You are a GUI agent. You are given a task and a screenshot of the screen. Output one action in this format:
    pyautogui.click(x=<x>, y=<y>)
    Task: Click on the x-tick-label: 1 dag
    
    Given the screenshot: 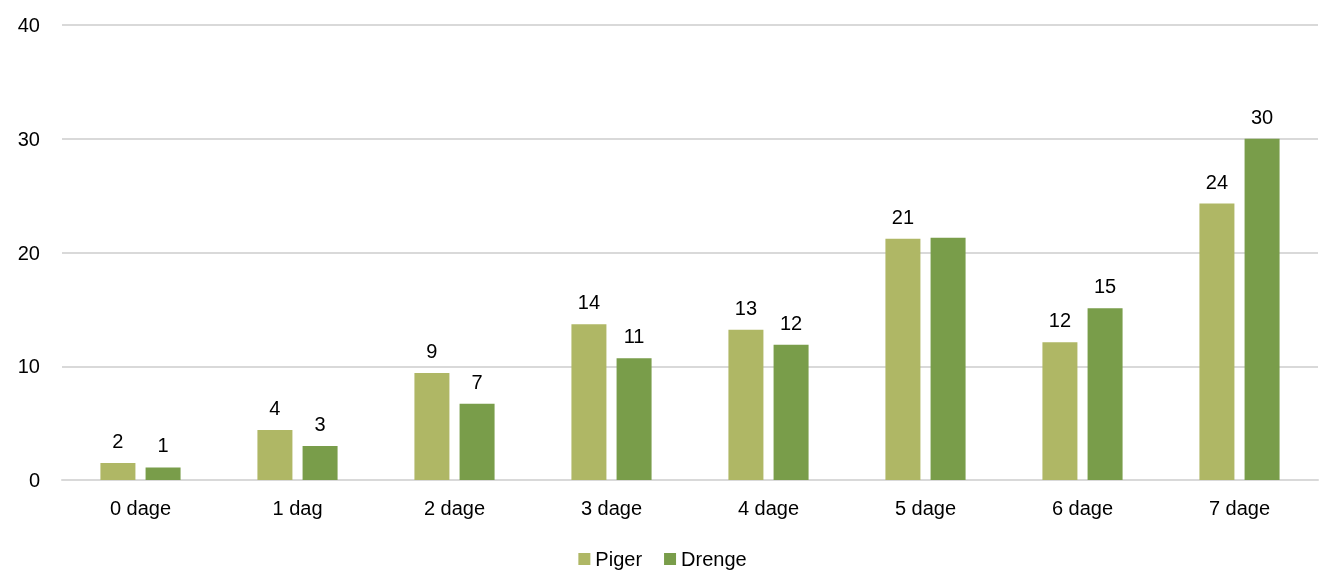 What is the action you would take?
    pyautogui.click(x=297, y=508)
    